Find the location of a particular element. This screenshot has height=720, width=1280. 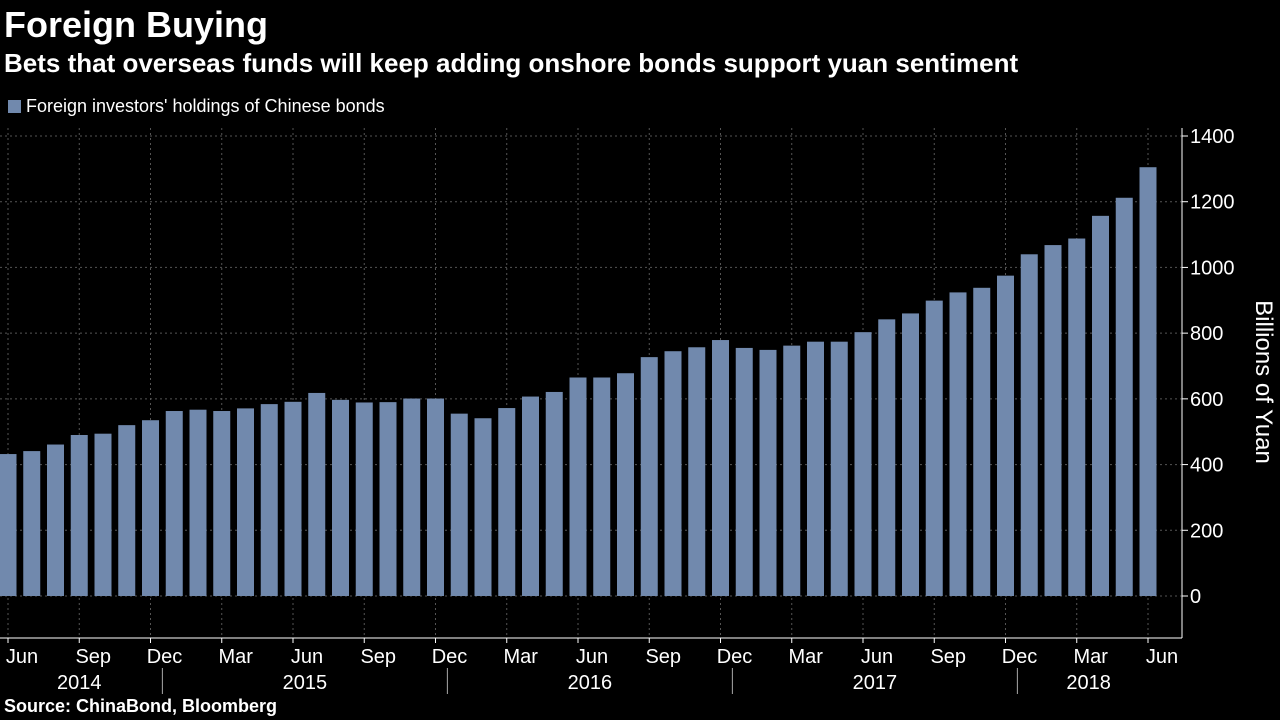

y-tick-label: 1200 is located at coordinates (1212, 203).